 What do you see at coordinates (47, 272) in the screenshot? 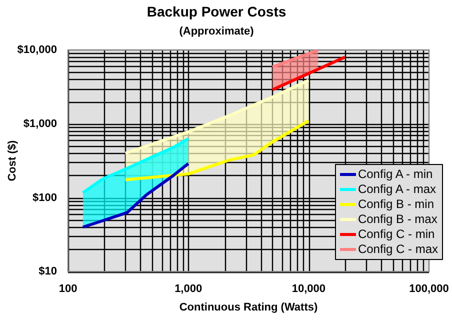
I see `y-tick-label: $10` at bounding box center [47, 272].